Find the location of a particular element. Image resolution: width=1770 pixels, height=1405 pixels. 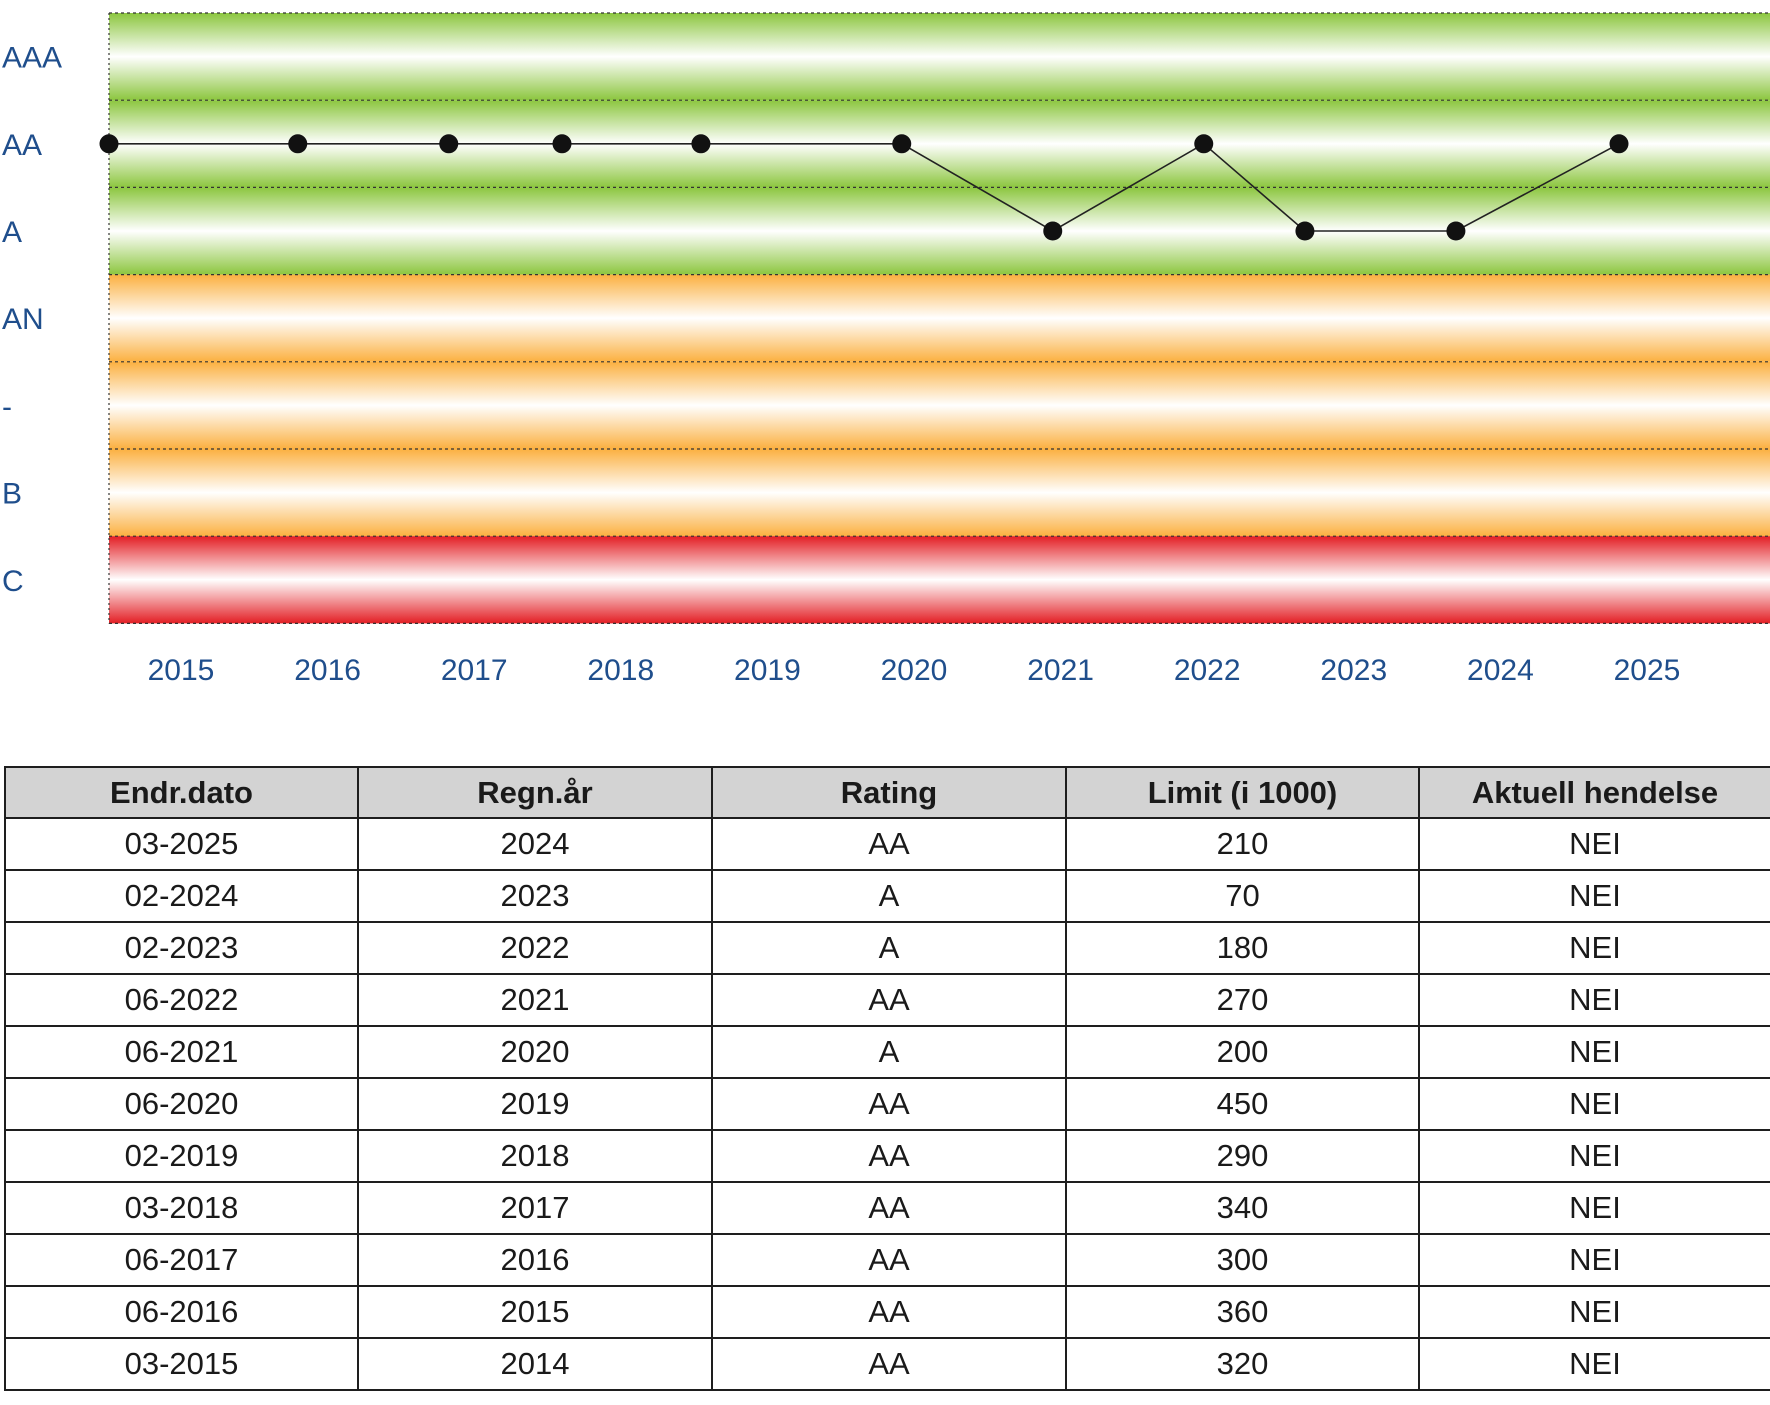

cell-regn-ar: 2014 is located at coordinates (535, 1364).